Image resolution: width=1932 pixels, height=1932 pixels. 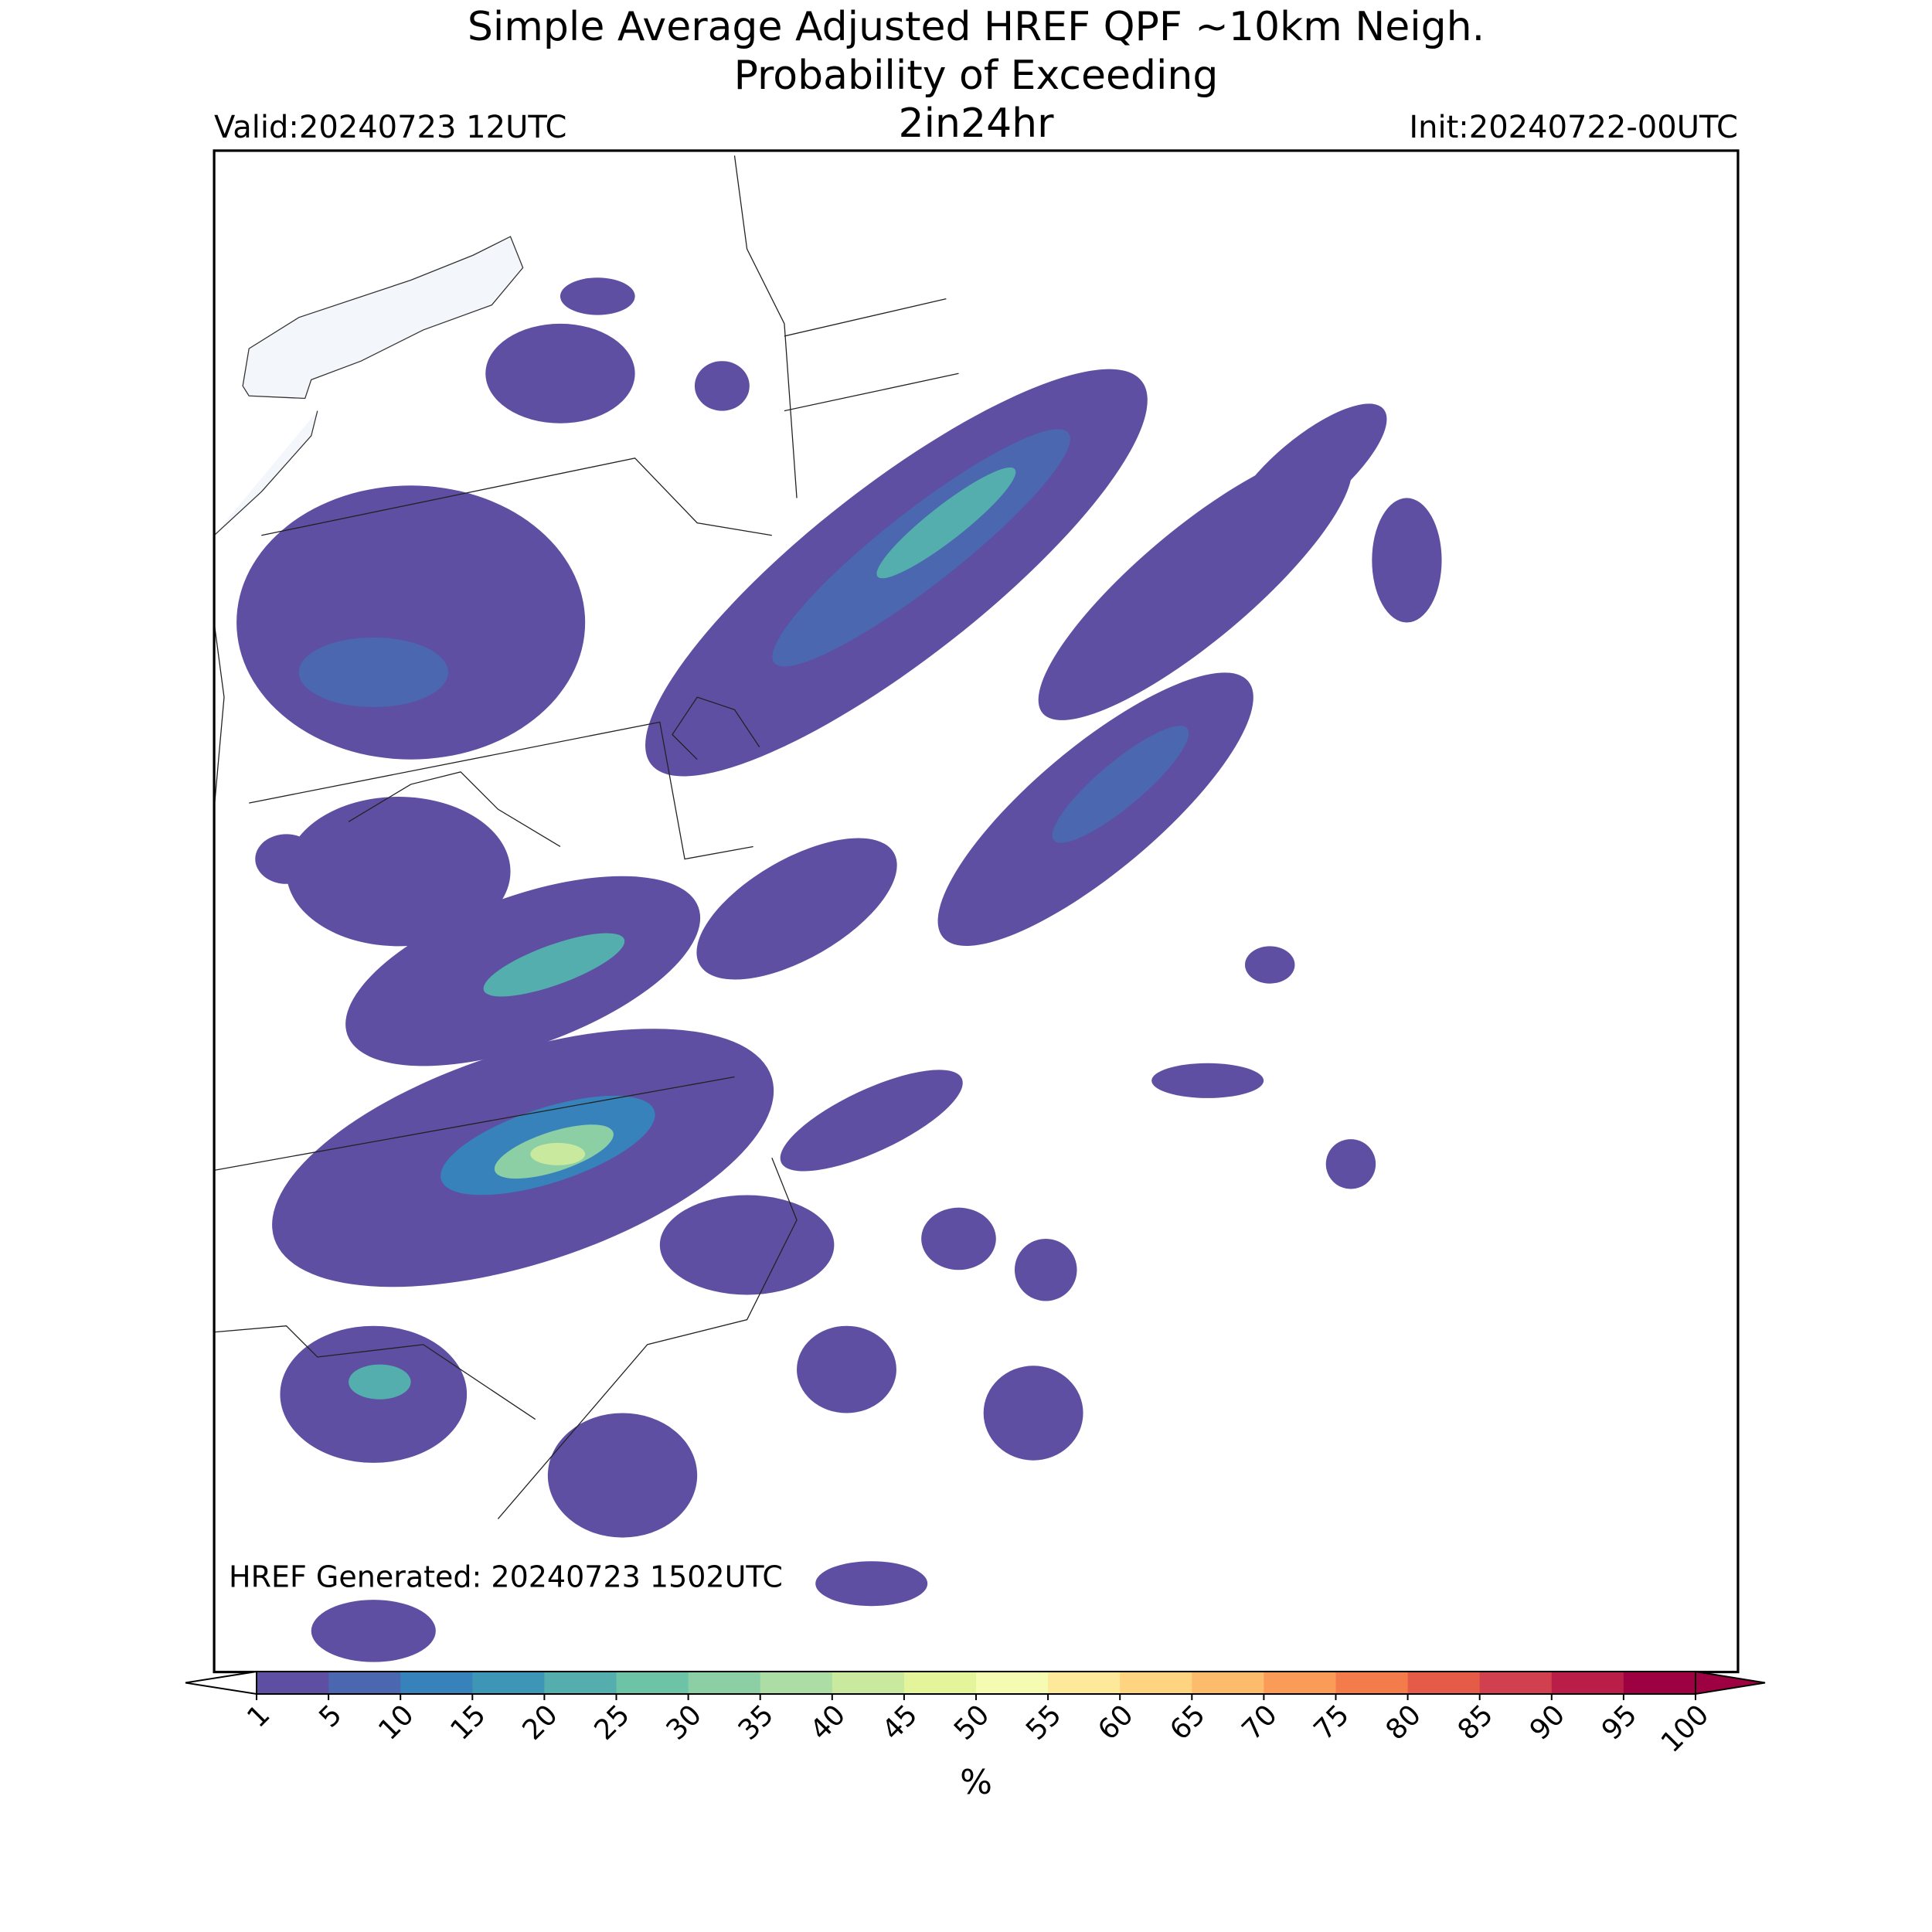 What do you see at coordinates (1115, 1723) in the screenshot?
I see `colorbar-tick-label: 60` at bounding box center [1115, 1723].